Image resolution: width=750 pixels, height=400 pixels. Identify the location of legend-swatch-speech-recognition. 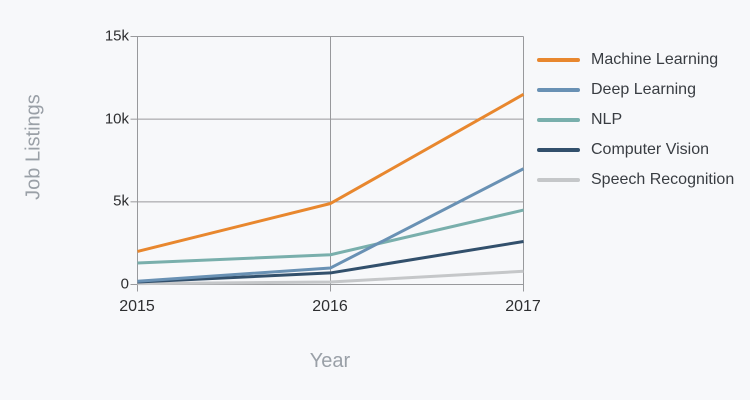
(558, 180).